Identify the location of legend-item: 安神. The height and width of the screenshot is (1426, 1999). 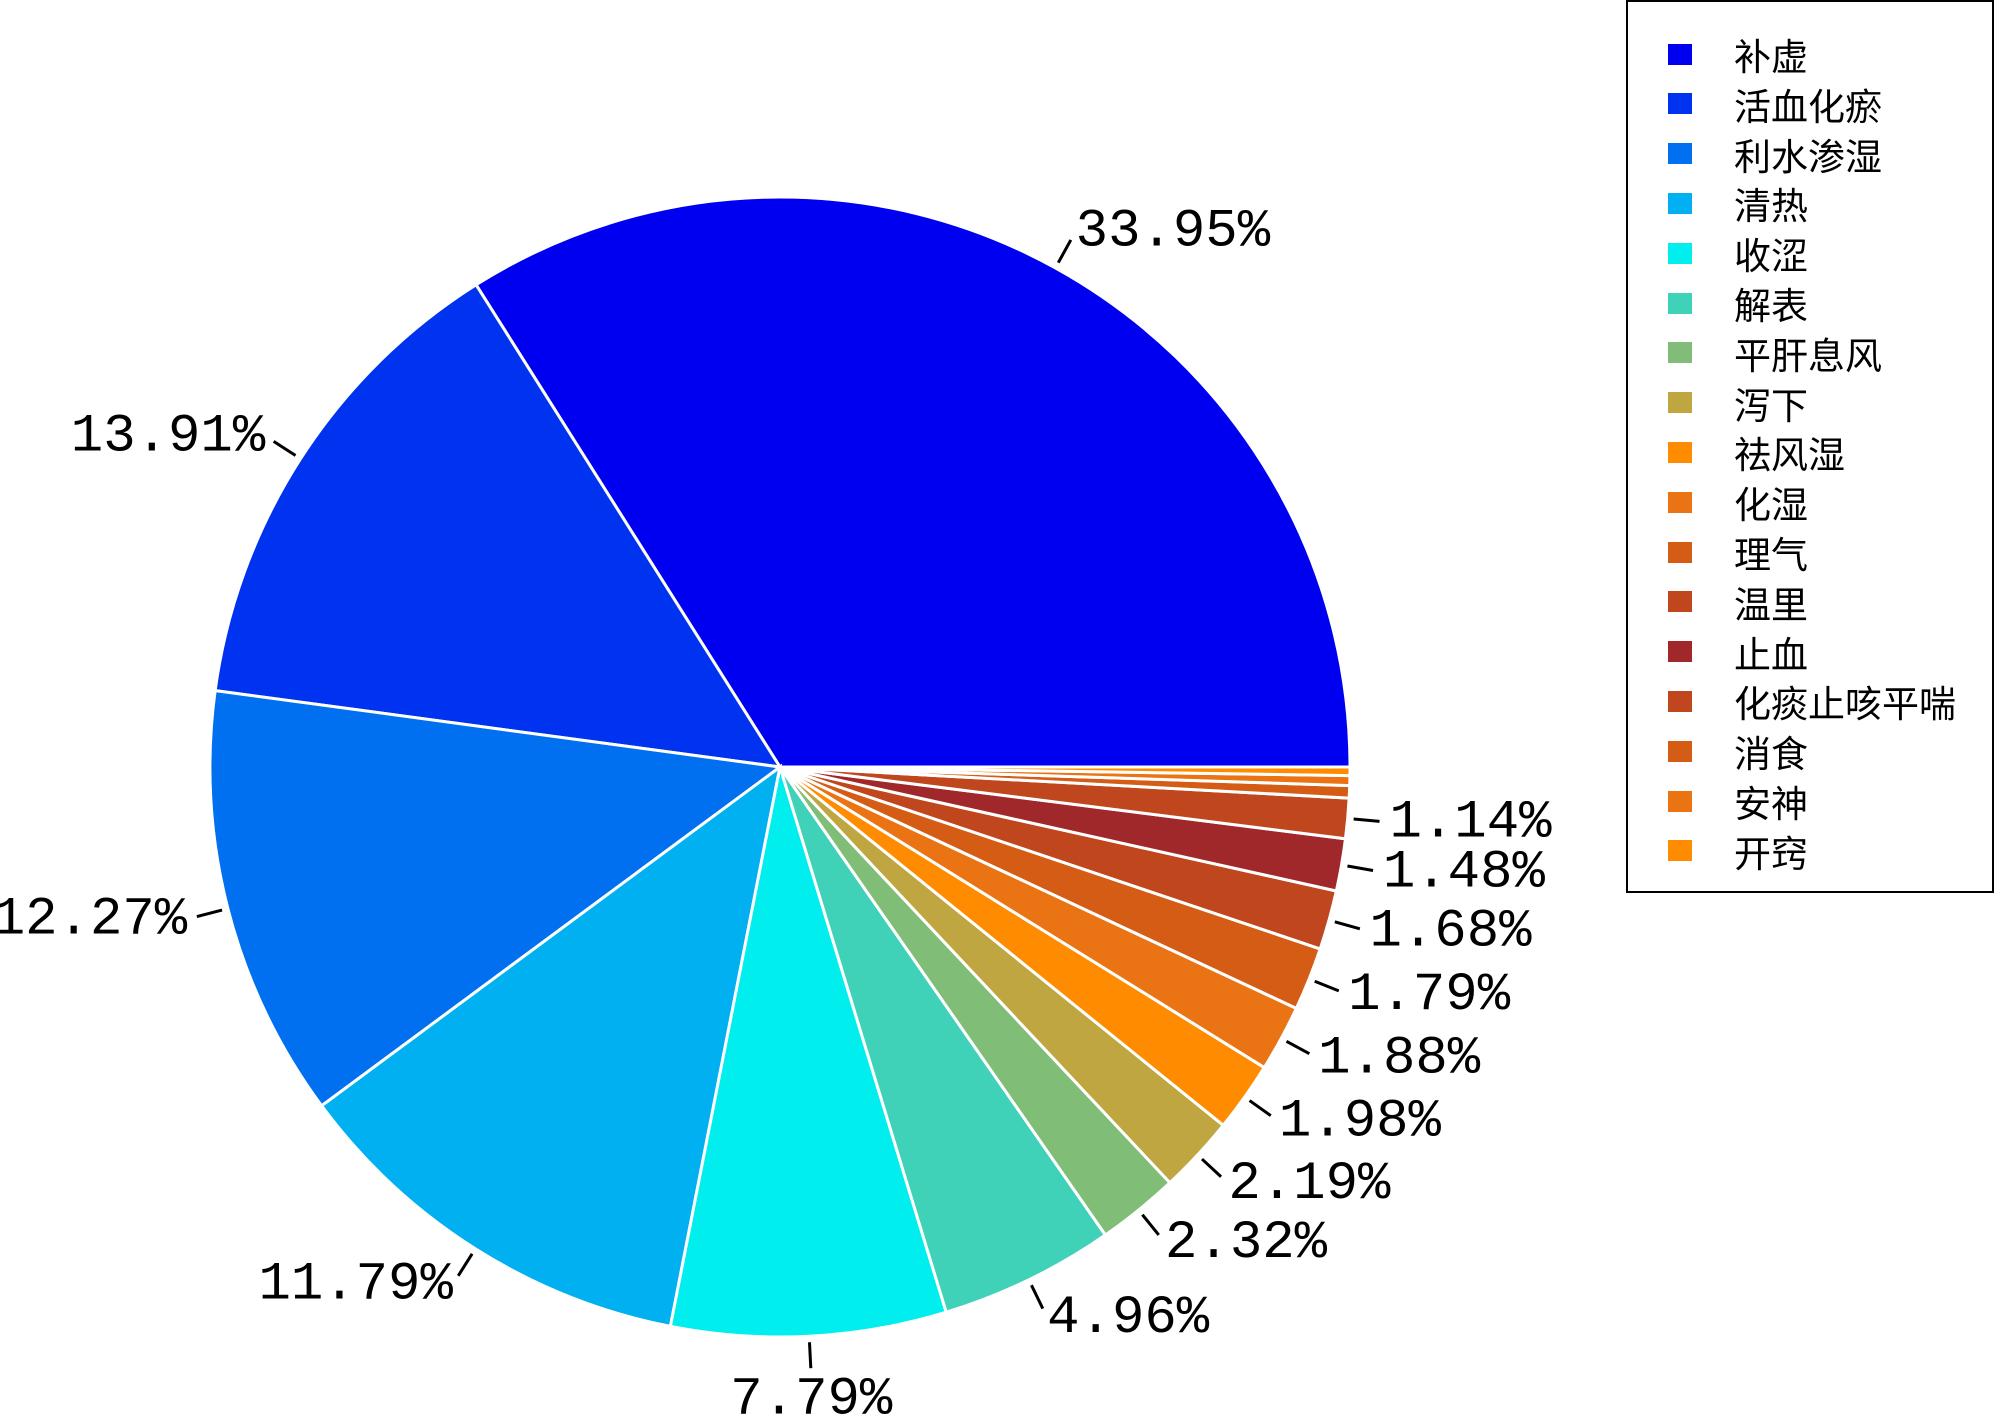
(1738, 802).